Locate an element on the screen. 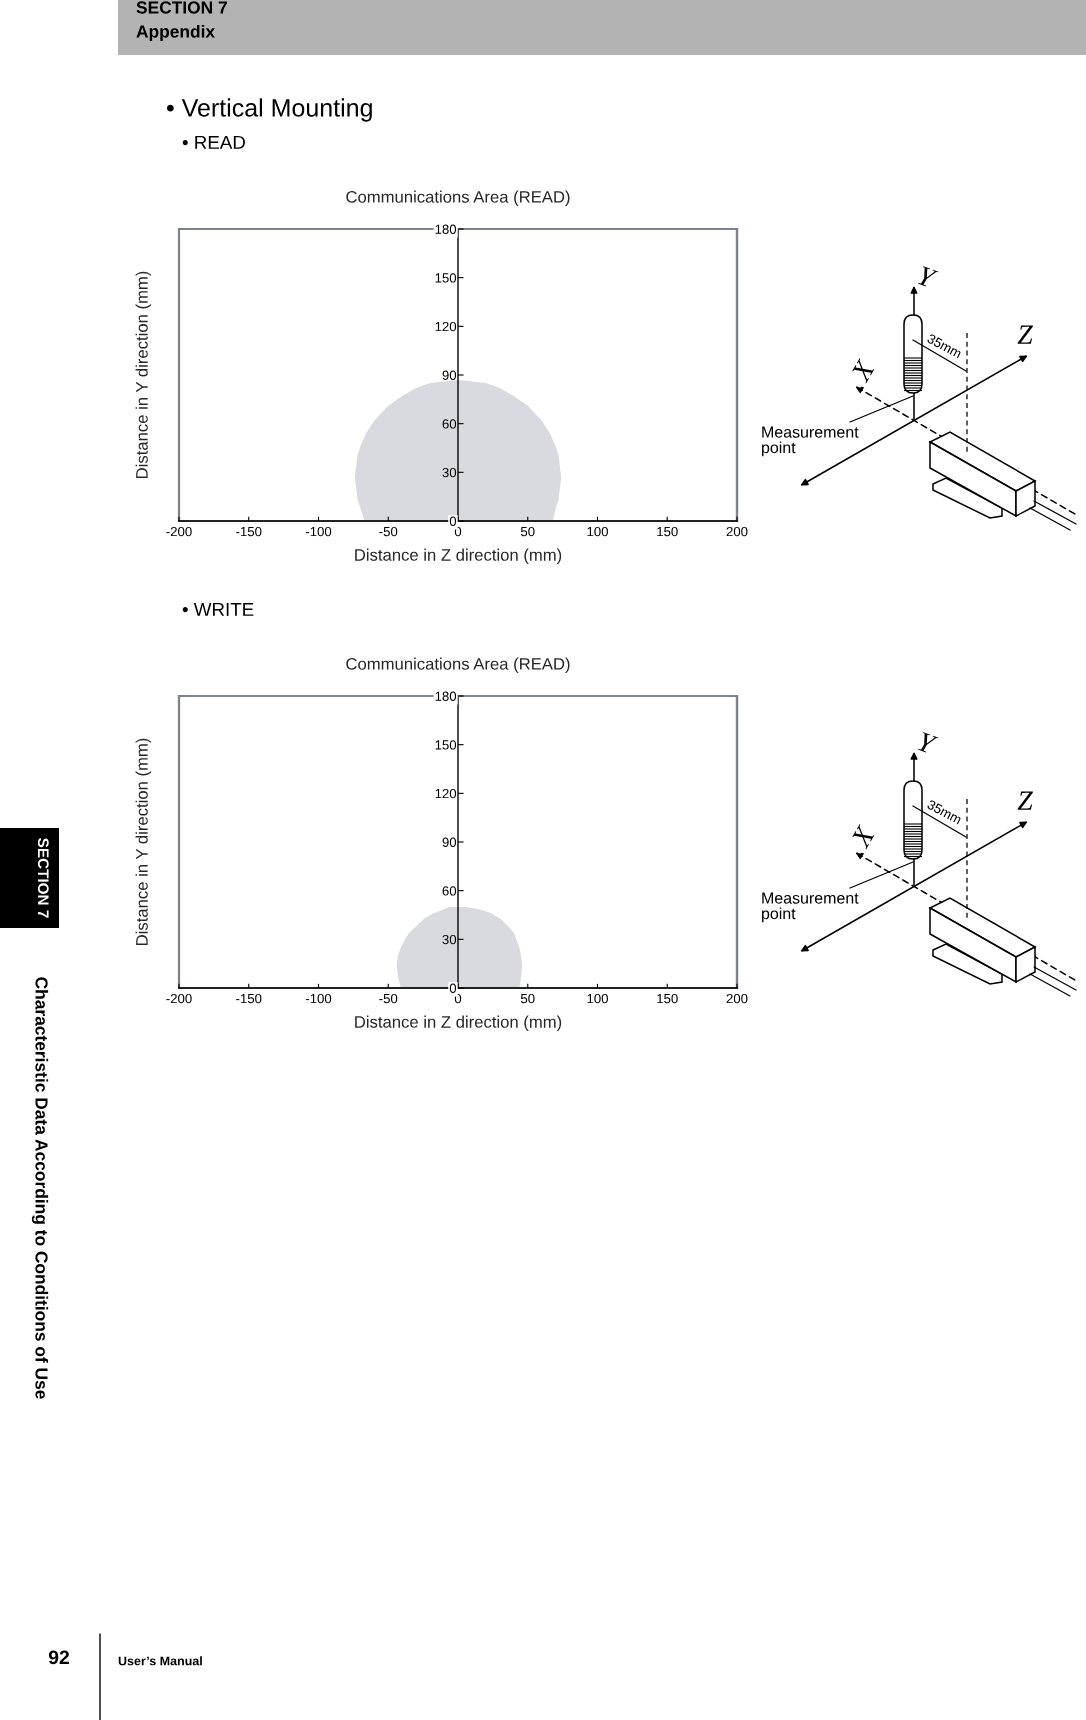 This screenshot has width=1086, height=1720. text: • Vertical Mounting is located at coordinates (269, 110).